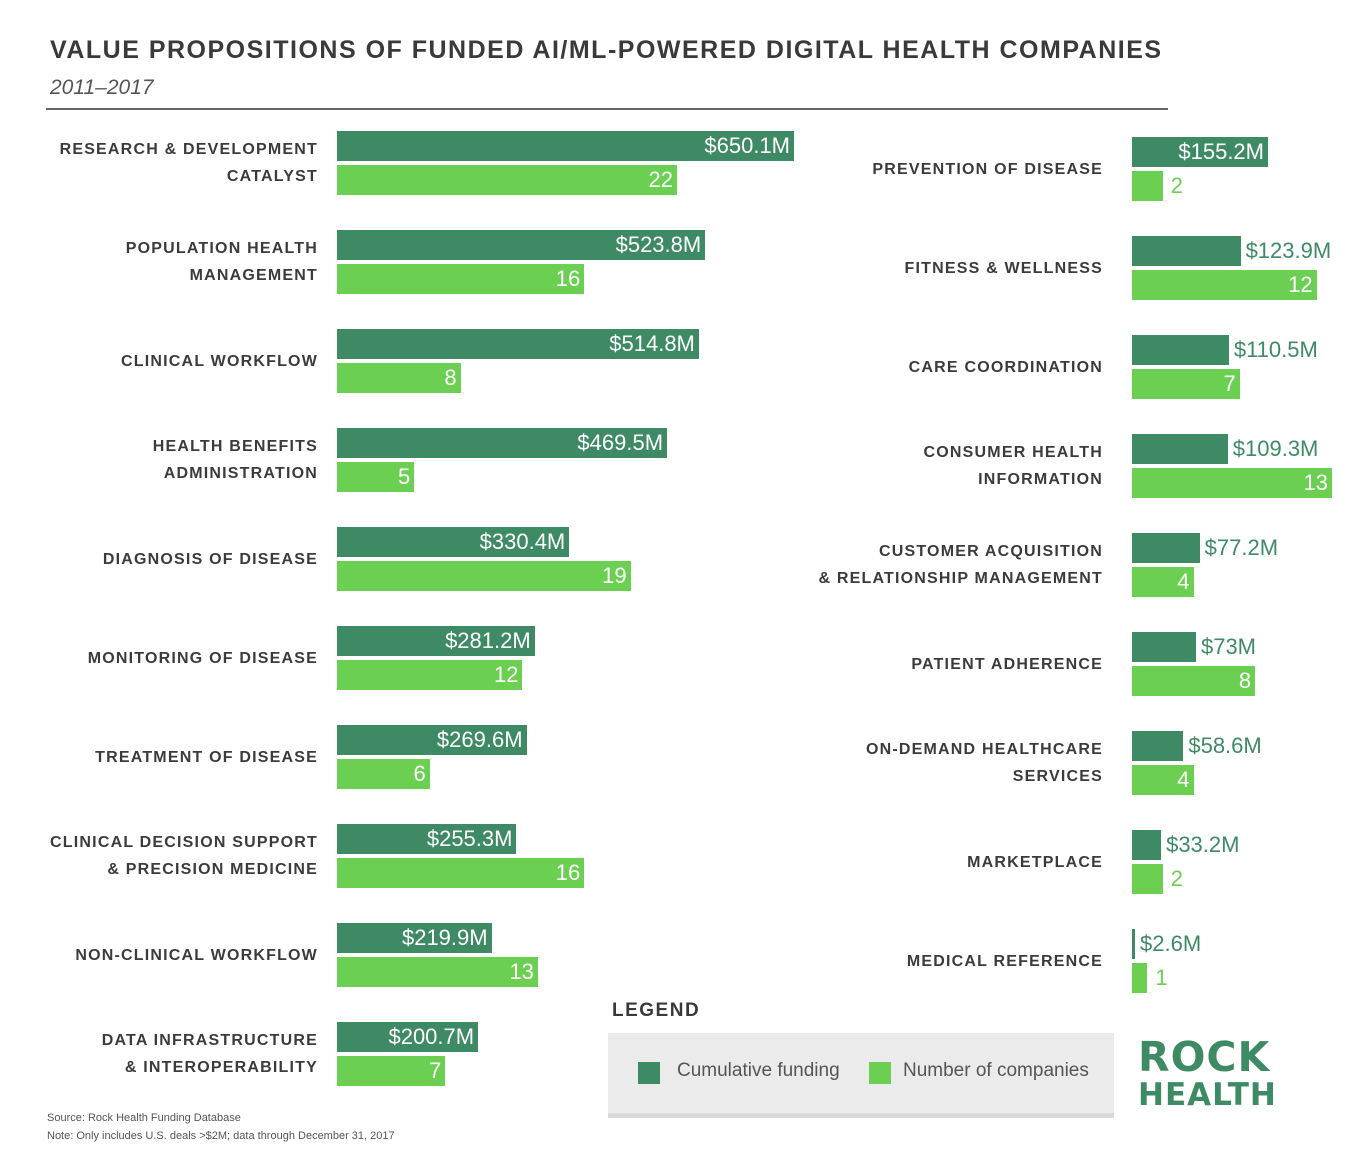  What do you see at coordinates (240, 473) in the screenshot?
I see `category-label-line: ADMINISTRATION` at bounding box center [240, 473].